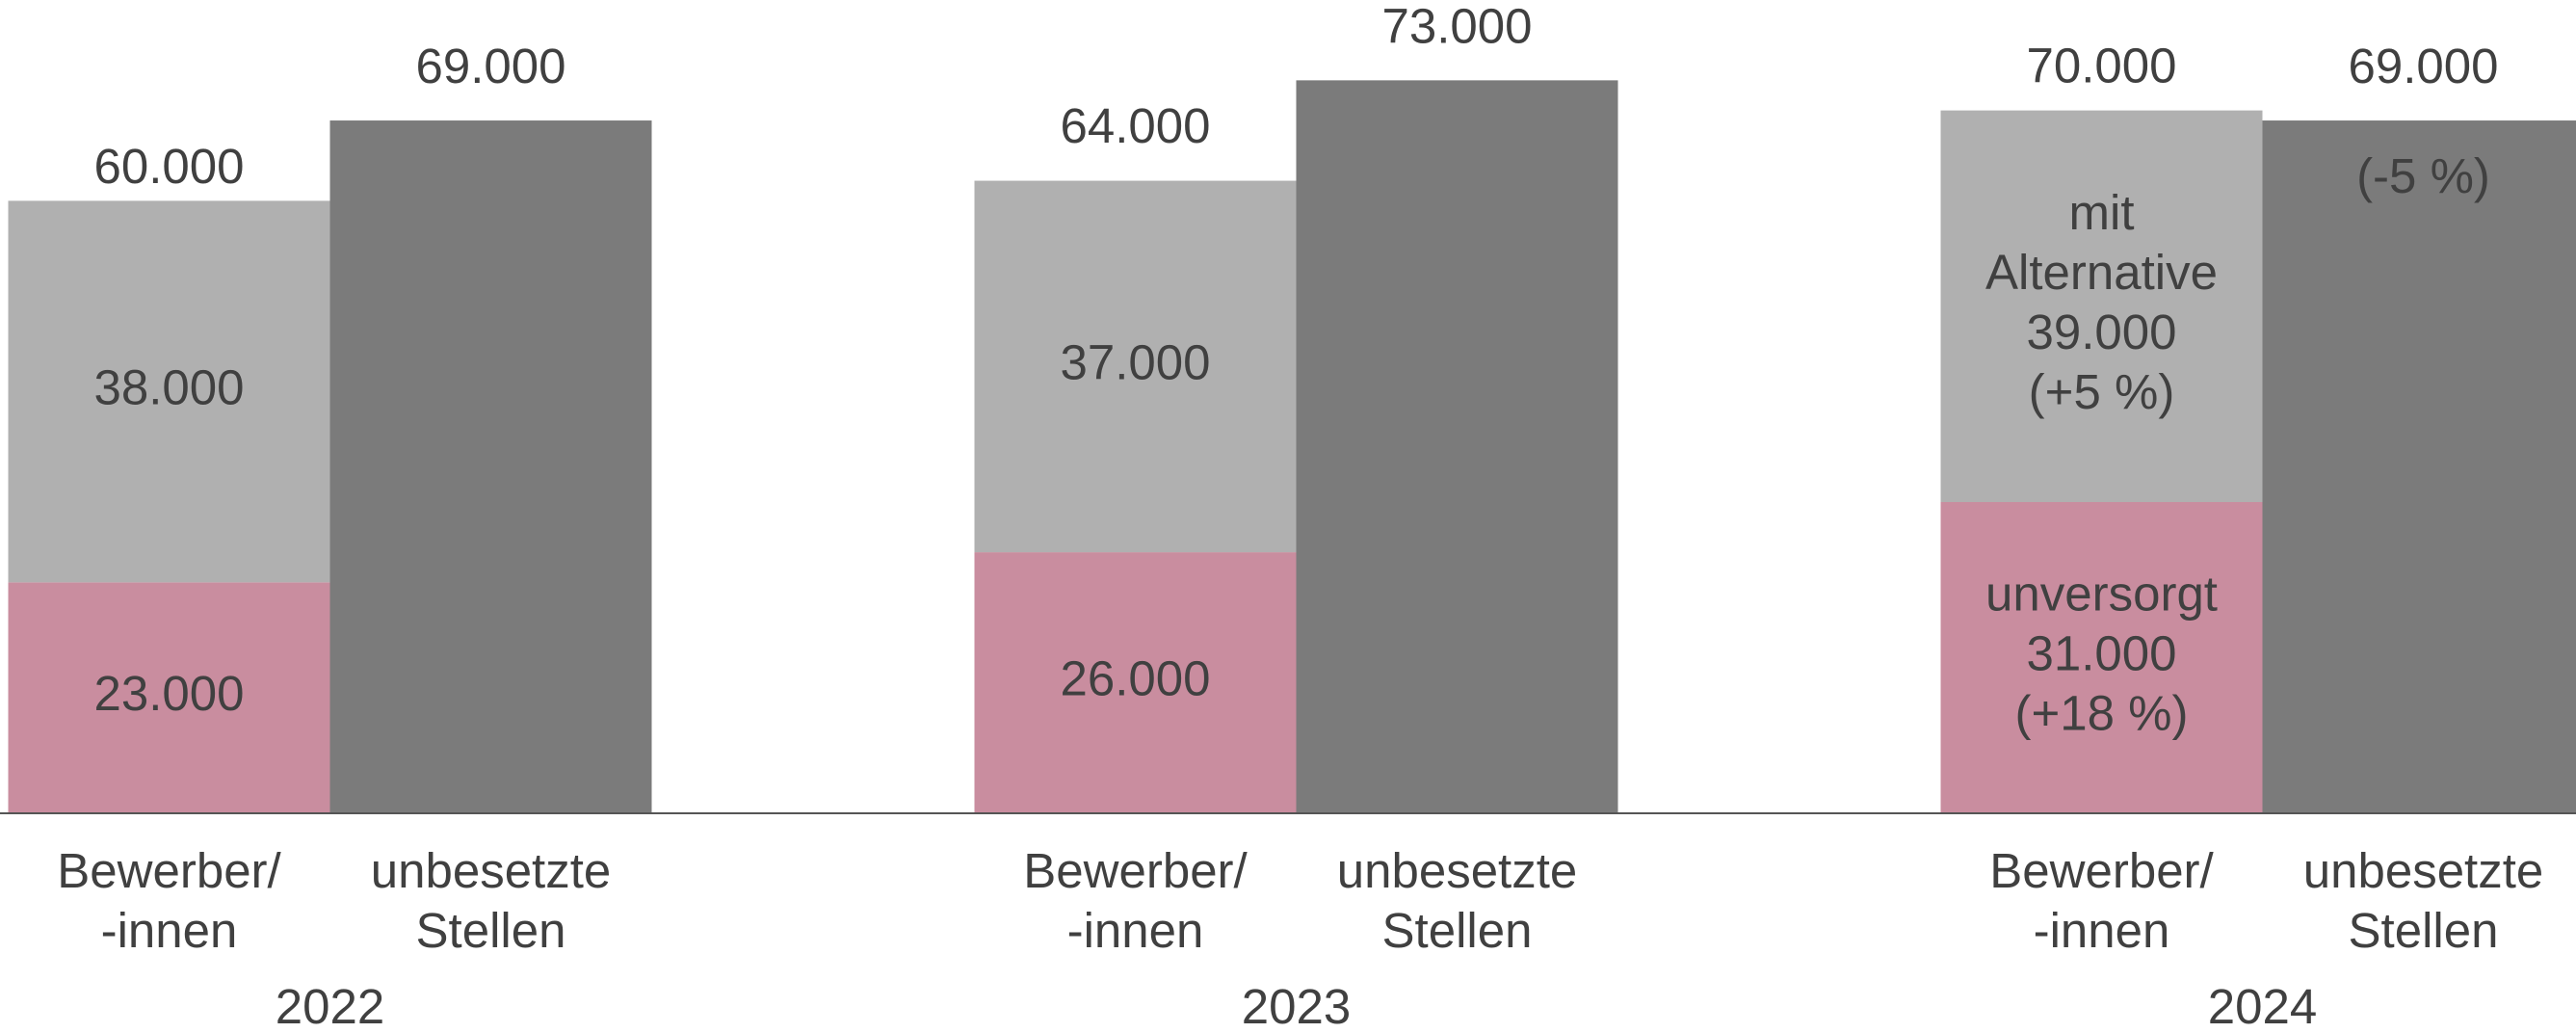  I want to click on total-label: 64.000, so click(1136, 127).